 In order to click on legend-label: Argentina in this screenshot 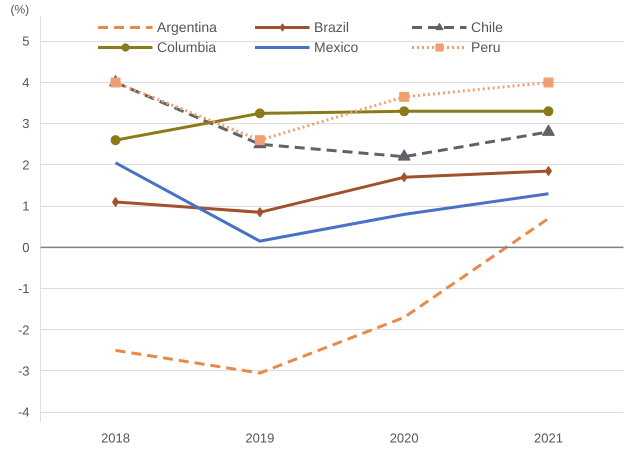, I will do `click(187, 27)`.